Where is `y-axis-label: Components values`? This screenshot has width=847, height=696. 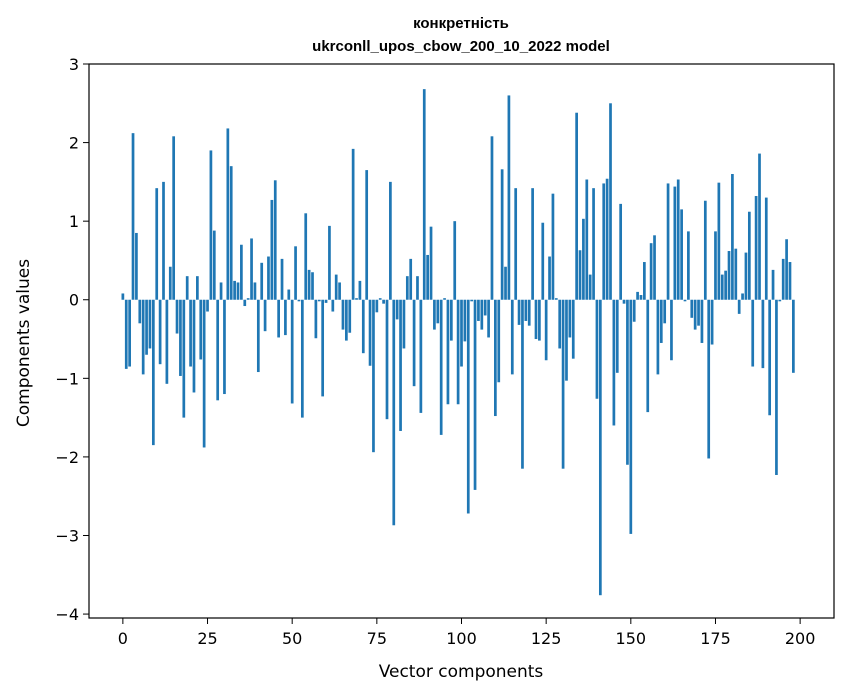 y-axis-label: Components values is located at coordinates (24, 343).